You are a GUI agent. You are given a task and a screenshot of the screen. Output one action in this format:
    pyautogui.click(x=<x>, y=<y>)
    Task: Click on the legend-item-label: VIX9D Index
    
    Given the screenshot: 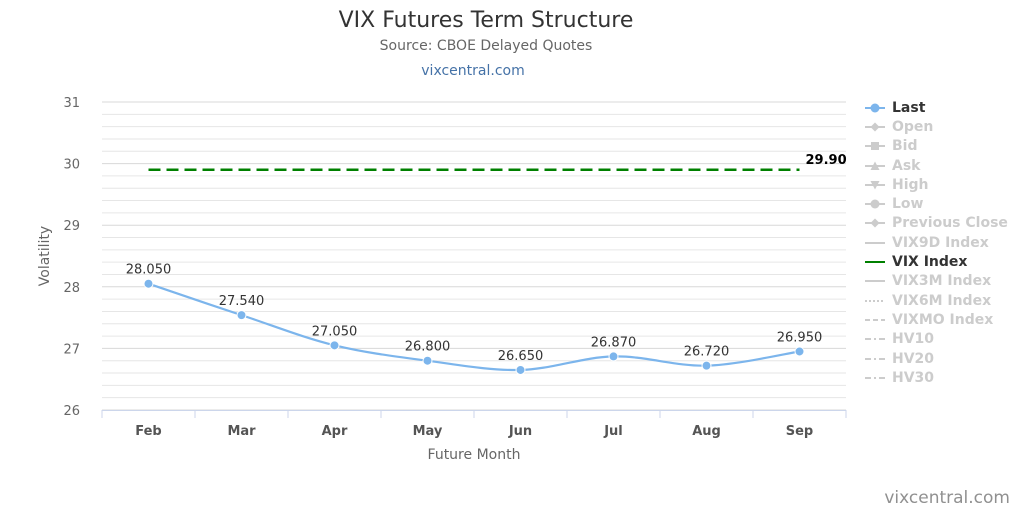 What is the action you would take?
    pyautogui.click(x=940, y=242)
    